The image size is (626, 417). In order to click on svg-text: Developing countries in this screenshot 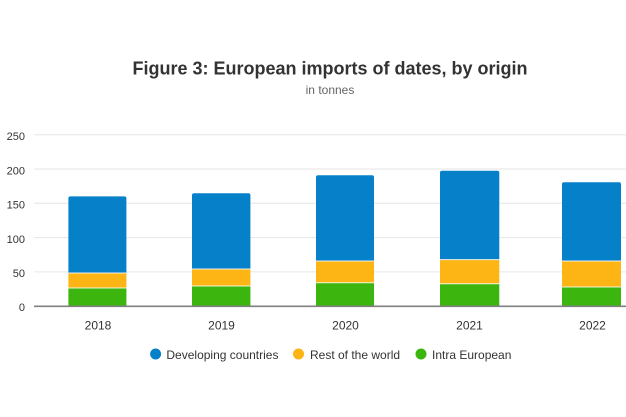, I will do `click(222, 355)`.